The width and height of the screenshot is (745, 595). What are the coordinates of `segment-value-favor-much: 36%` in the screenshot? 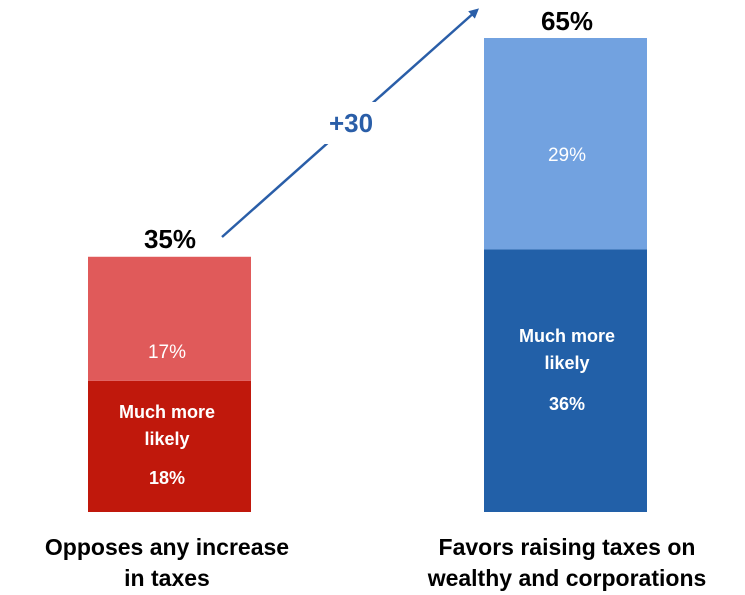 It's located at (567, 404).